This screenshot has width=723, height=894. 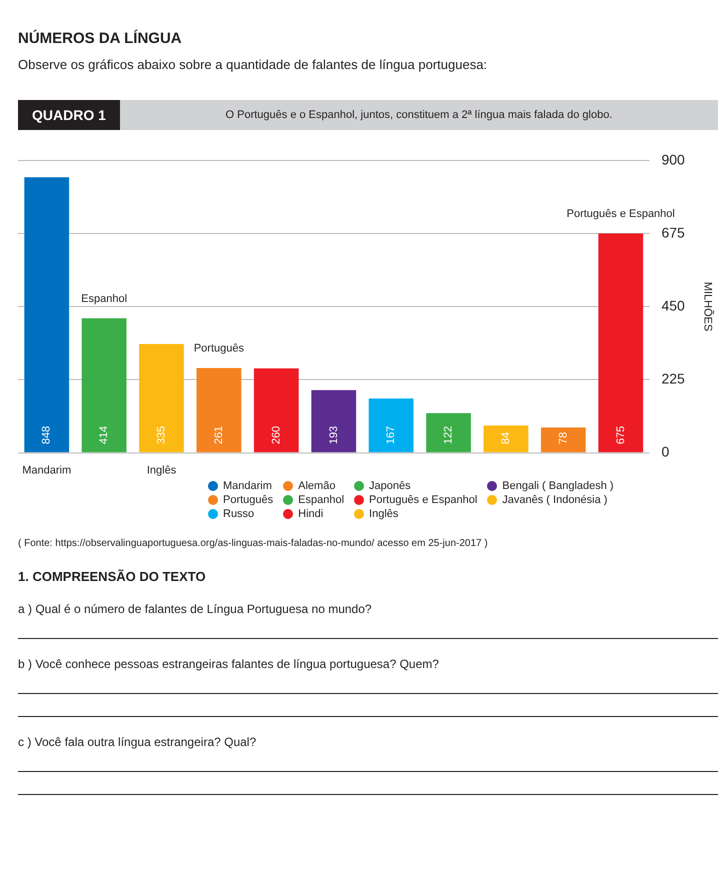 I want to click on legend-label: Mandarim, so click(x=247, y=486).